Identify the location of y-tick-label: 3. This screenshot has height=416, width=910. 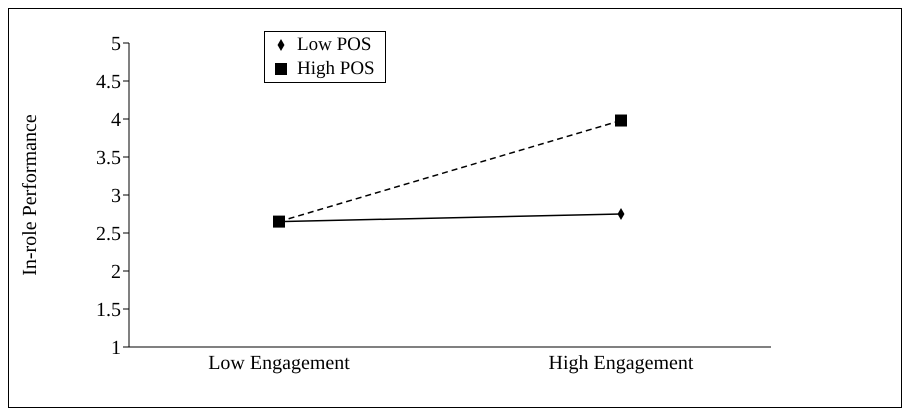
(116, 196).